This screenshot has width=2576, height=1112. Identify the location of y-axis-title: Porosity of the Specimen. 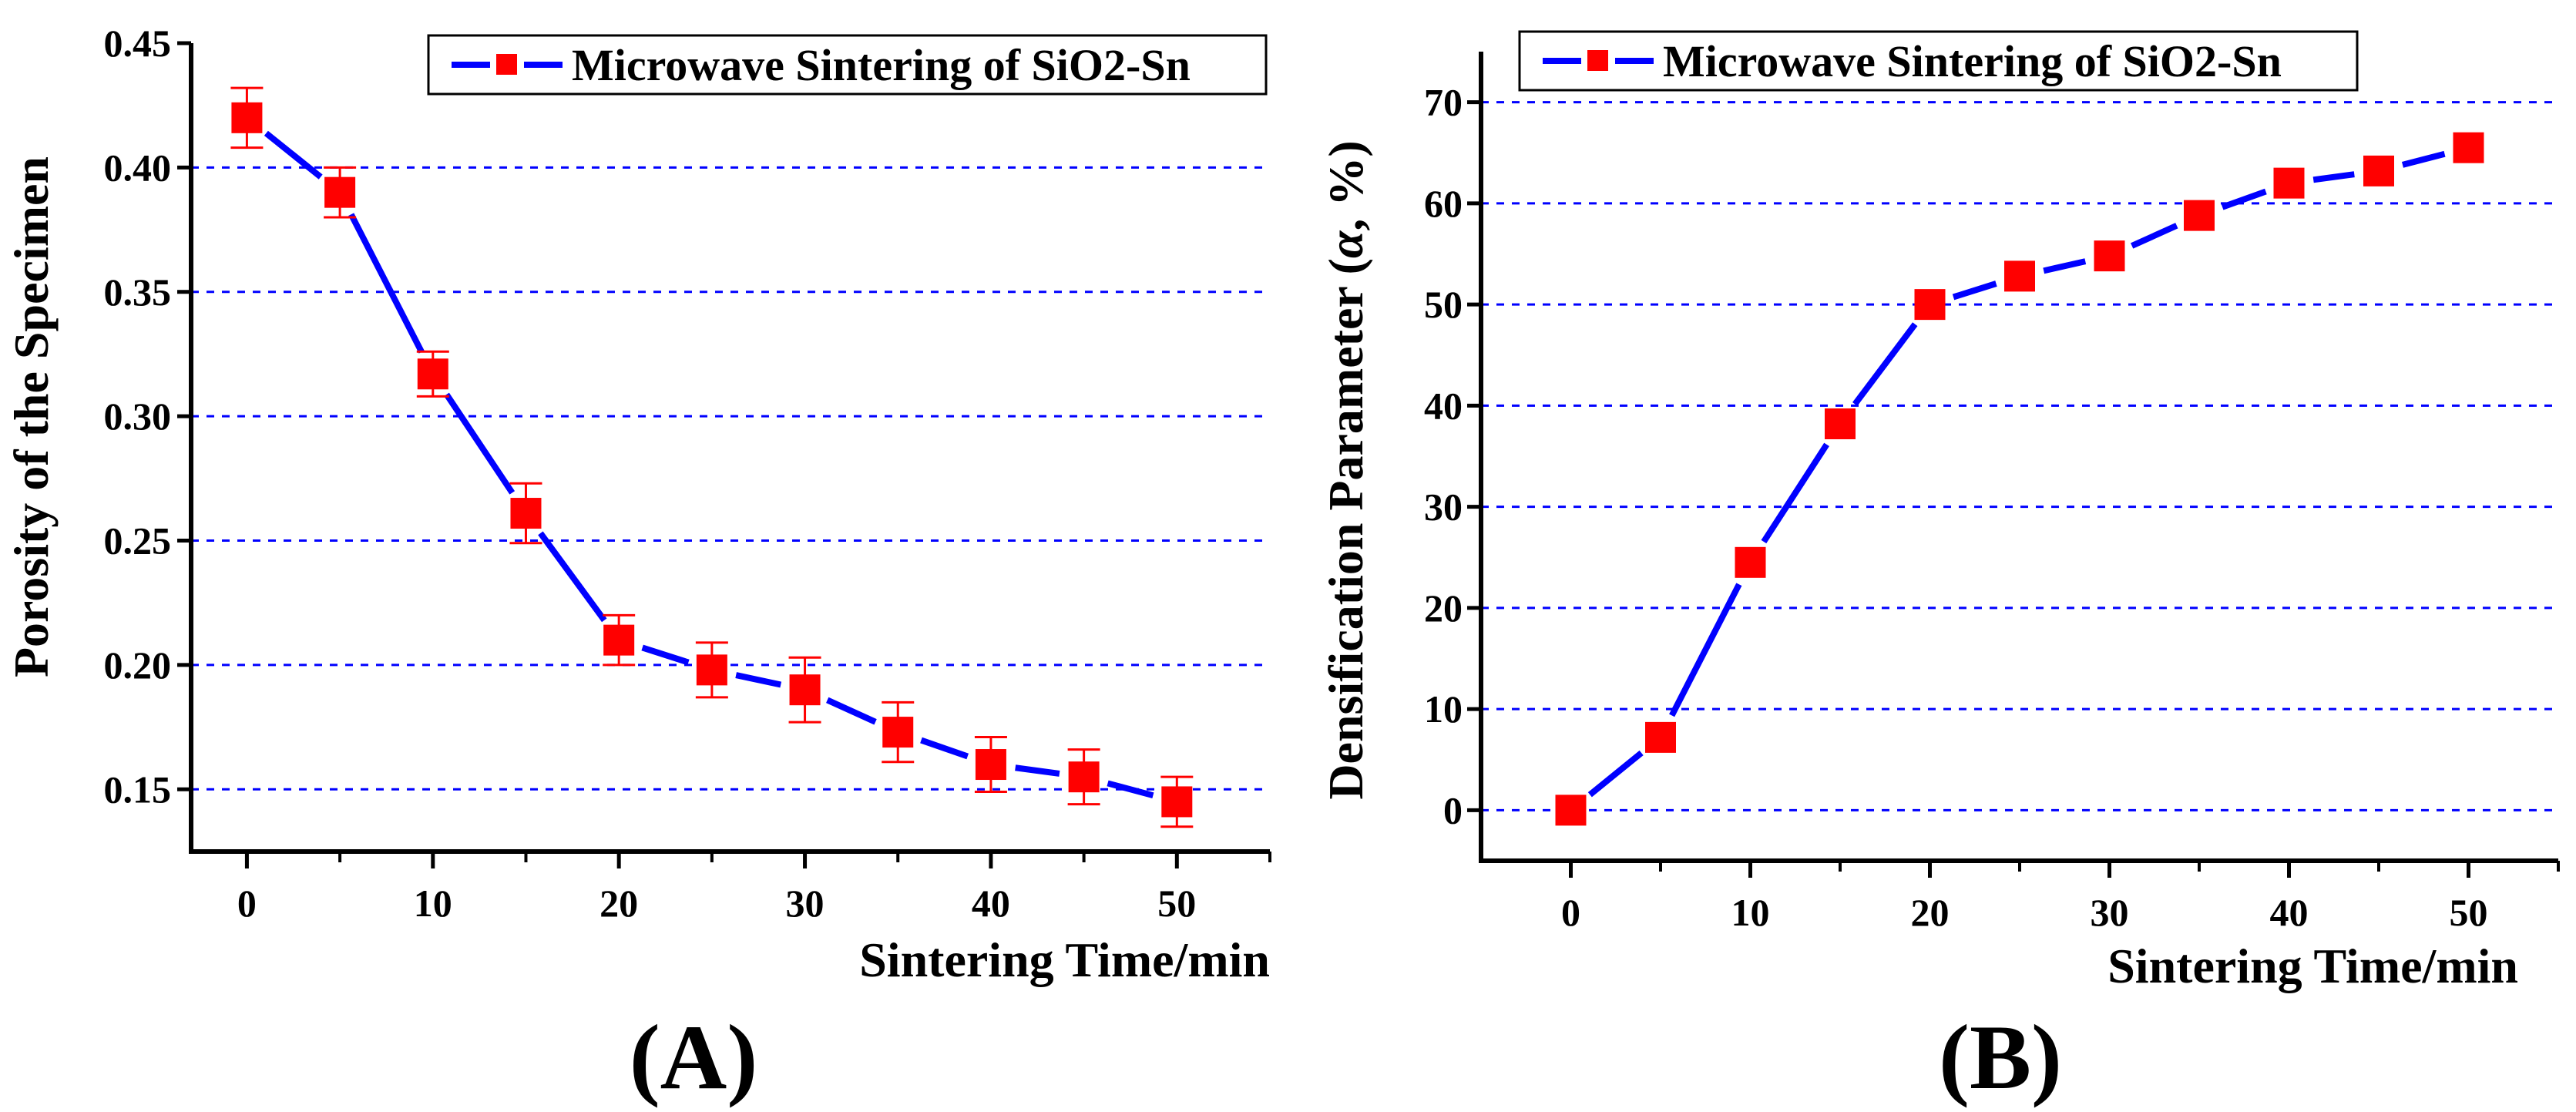
(31, 416).